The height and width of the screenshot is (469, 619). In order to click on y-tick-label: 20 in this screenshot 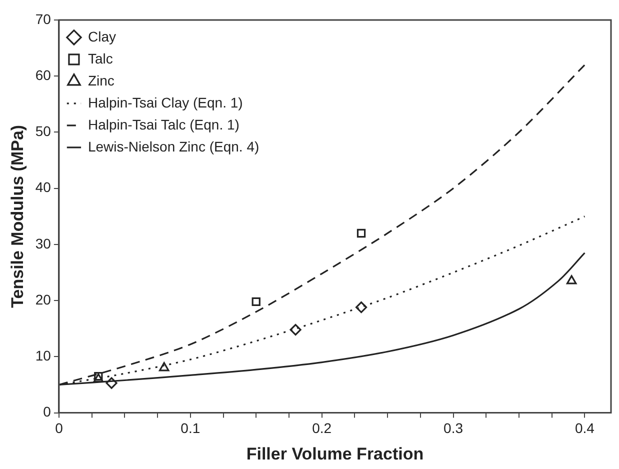, I will do `click(43, 299)`.